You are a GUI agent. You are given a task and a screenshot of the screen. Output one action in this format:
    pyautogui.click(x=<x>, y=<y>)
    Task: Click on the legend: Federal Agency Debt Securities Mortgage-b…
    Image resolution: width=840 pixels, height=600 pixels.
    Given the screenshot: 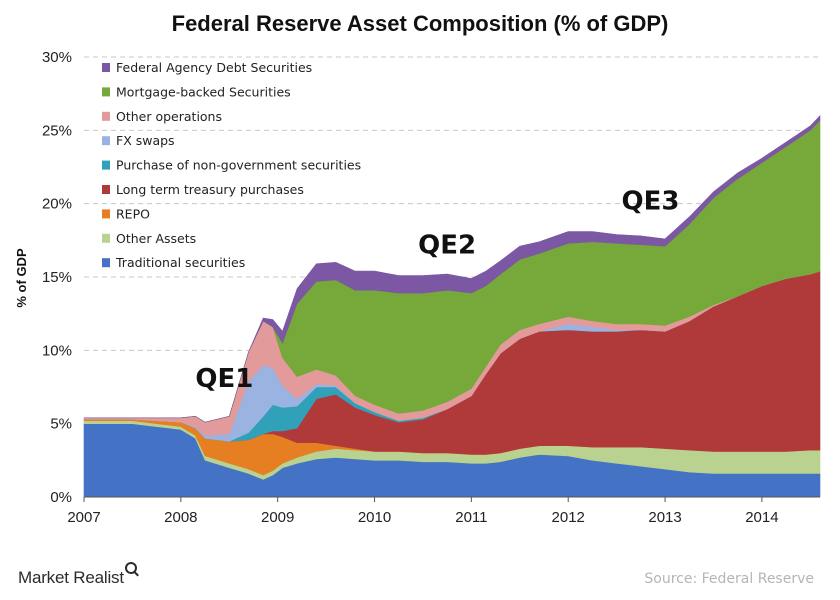 What is the action you would take?
    pyautogui.click(x=231, y=165)
    